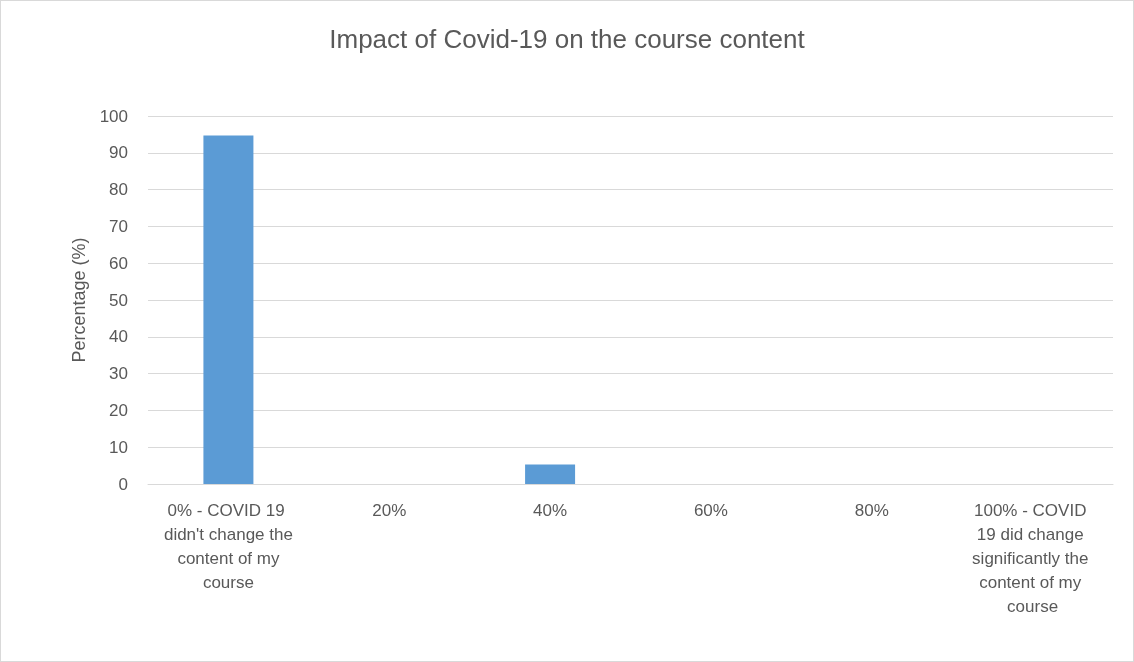 This screenshot has height=662, width=1134. Describe the element at coordinates (118, 153) in the screenshot. I see `y-tick-label: 90` at that location.